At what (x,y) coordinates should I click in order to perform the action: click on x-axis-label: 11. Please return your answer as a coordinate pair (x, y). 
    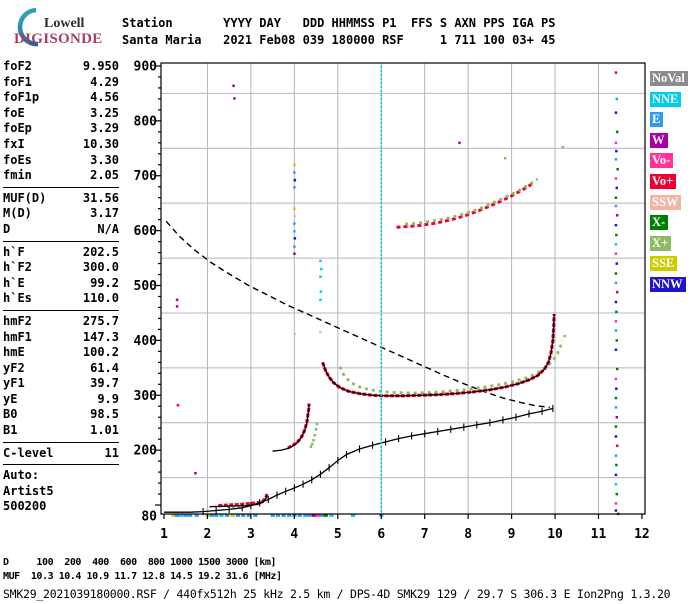
    Looking at the image, I should click on (599, 534).